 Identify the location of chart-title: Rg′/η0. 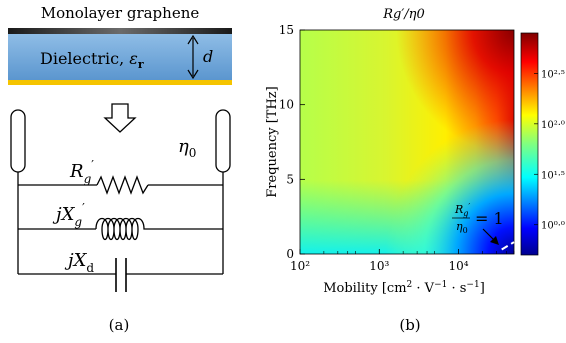
(403, 14).